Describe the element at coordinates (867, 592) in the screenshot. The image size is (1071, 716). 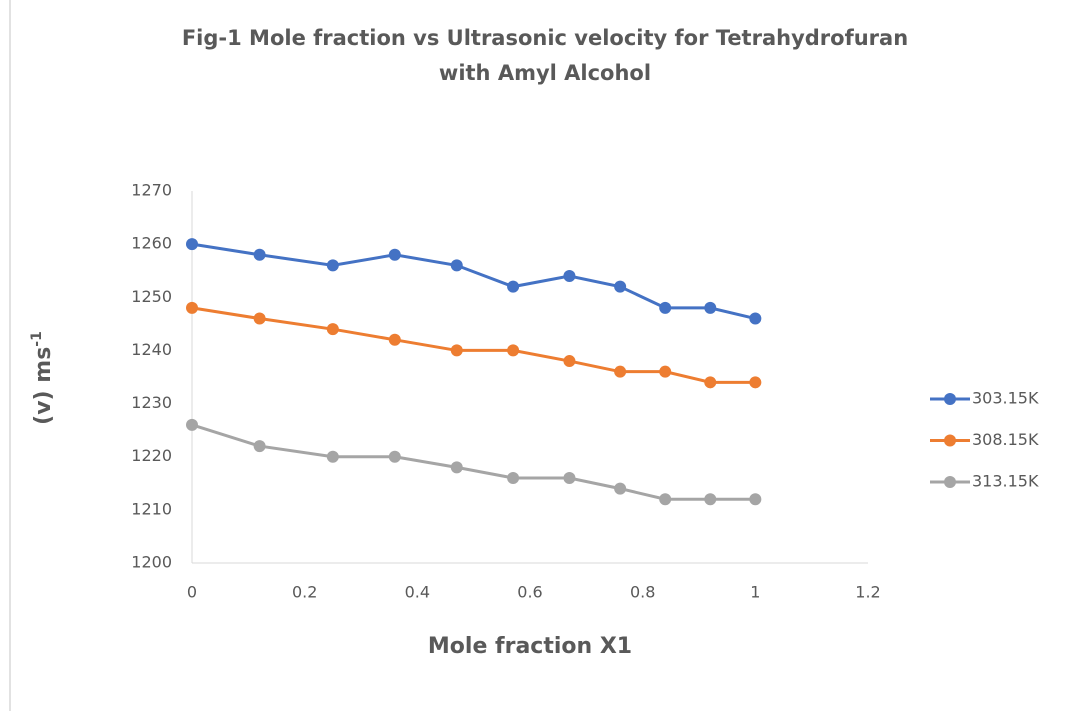
I see `x-tick-label: 1.2` at that location.